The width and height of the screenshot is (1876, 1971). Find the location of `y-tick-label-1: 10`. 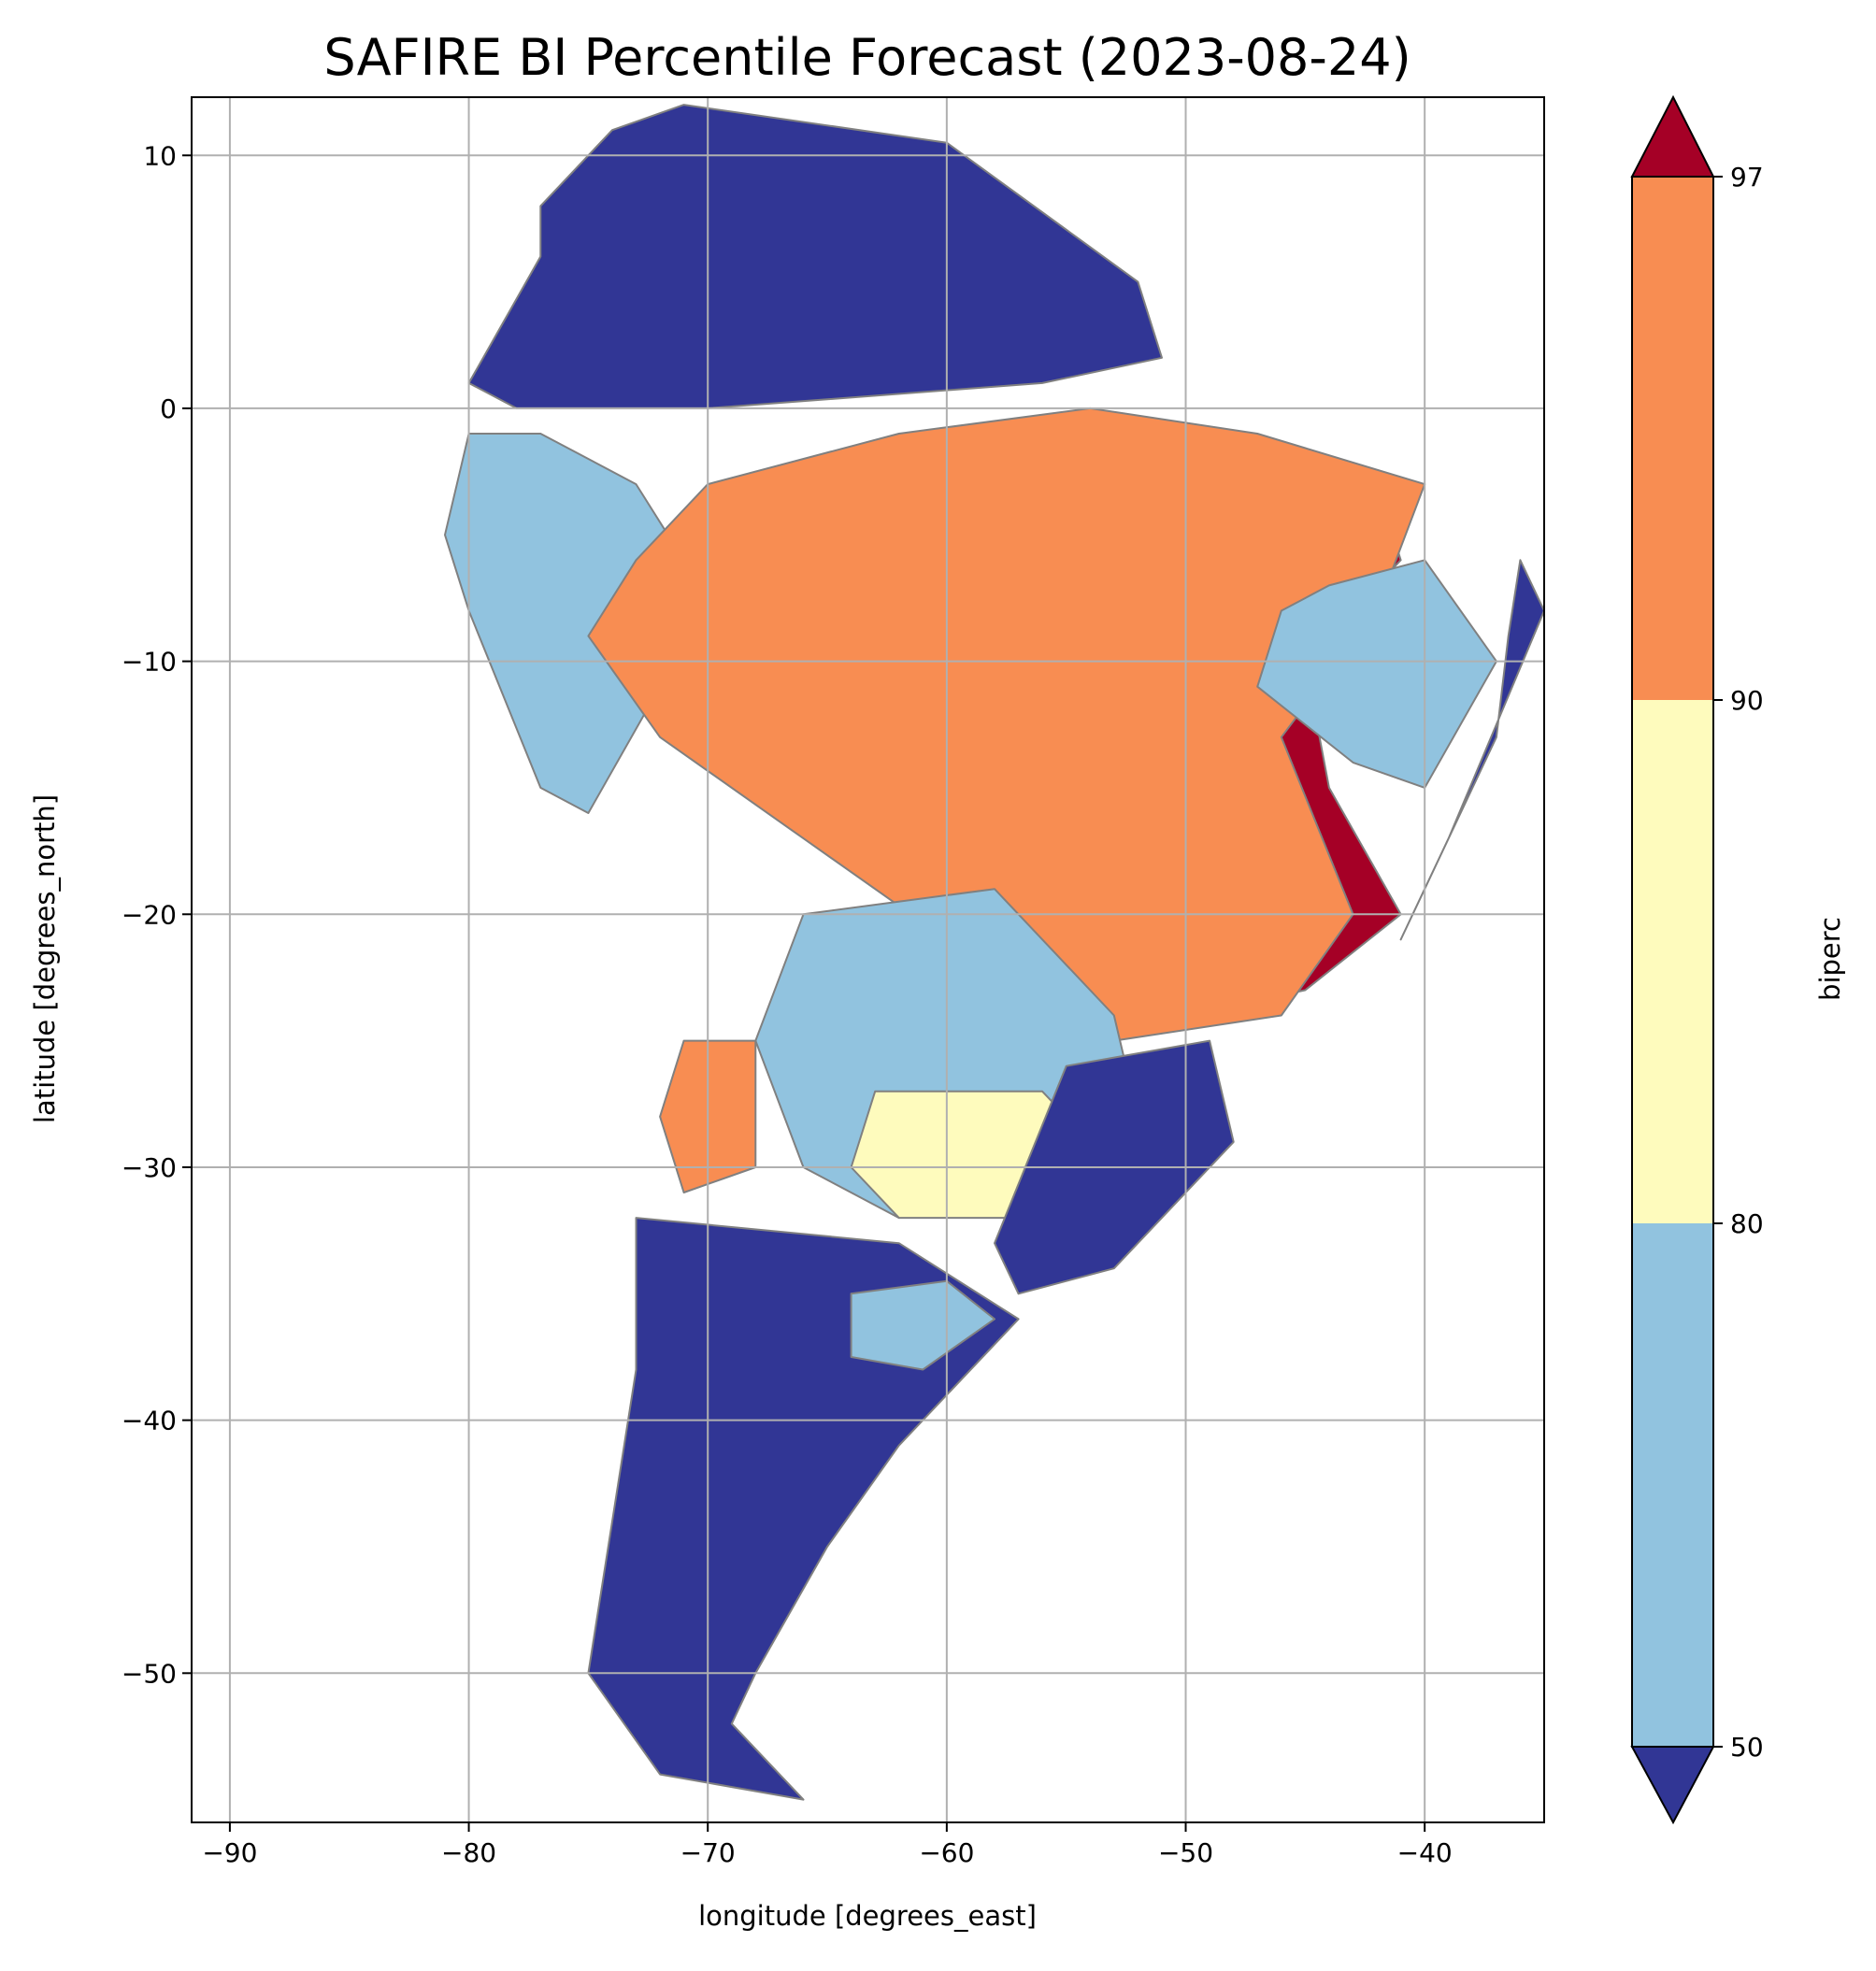

y-tick-label-1: 10 is located at coordinates (160, 155).